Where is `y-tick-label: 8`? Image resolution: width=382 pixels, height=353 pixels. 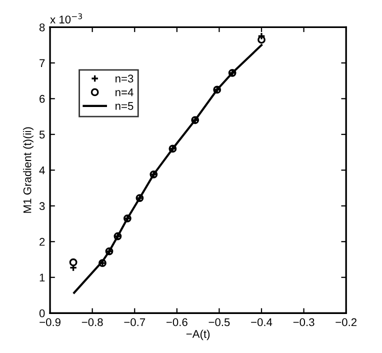 y-tick-label: 8 is located at coordinates (42, 27).